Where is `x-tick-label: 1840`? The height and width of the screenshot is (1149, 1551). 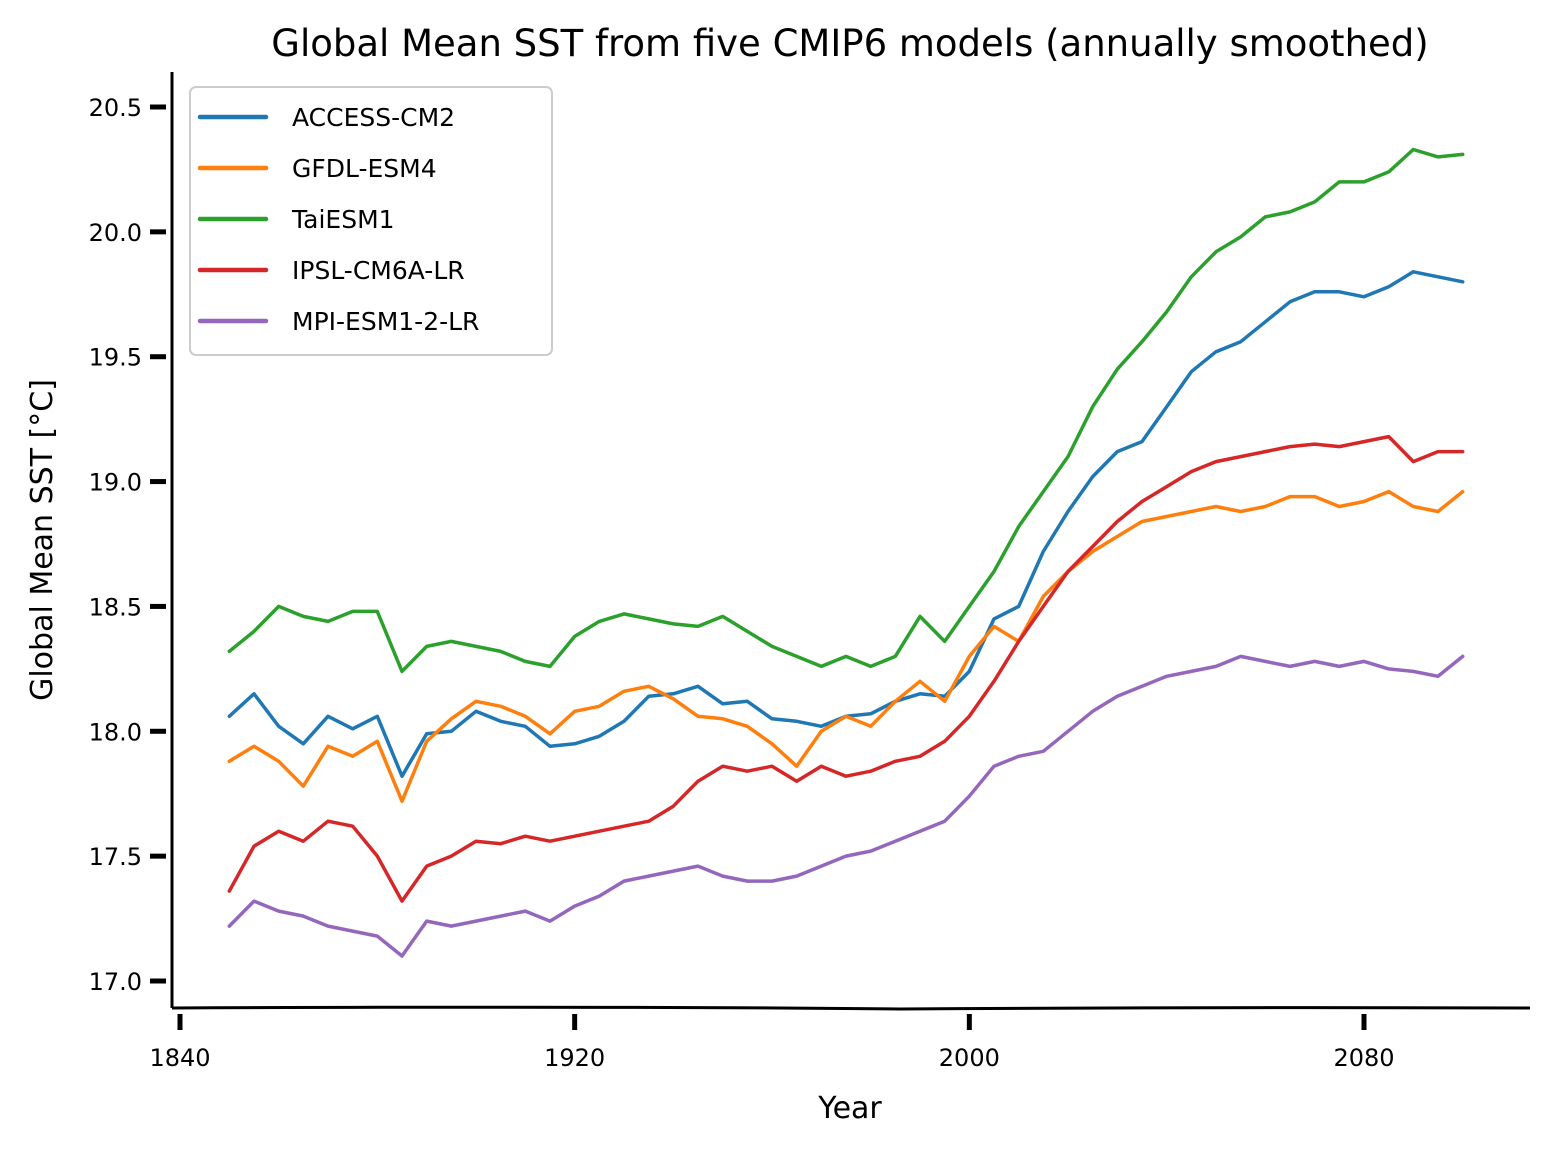
x-tick-label: 1840 is located at coordinates (179, 1058).